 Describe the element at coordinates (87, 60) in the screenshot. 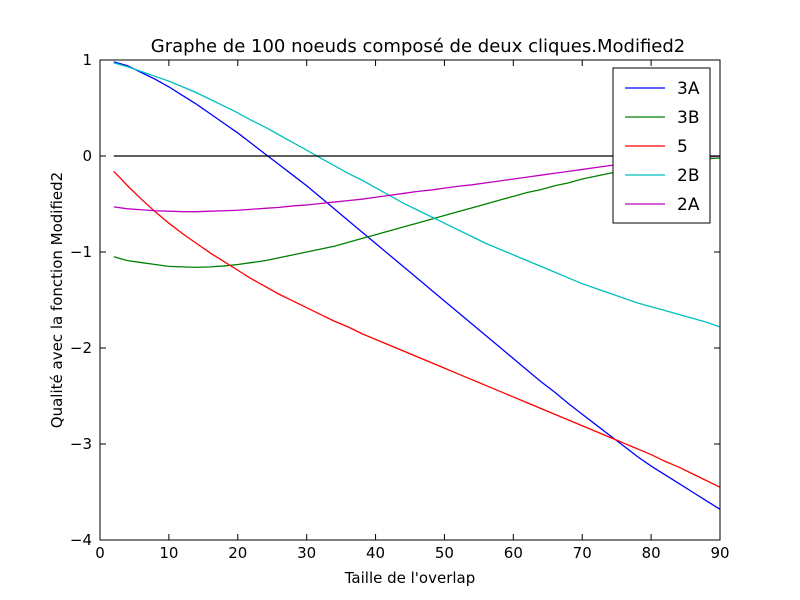

I see `y-tick-label: 1` at that location.